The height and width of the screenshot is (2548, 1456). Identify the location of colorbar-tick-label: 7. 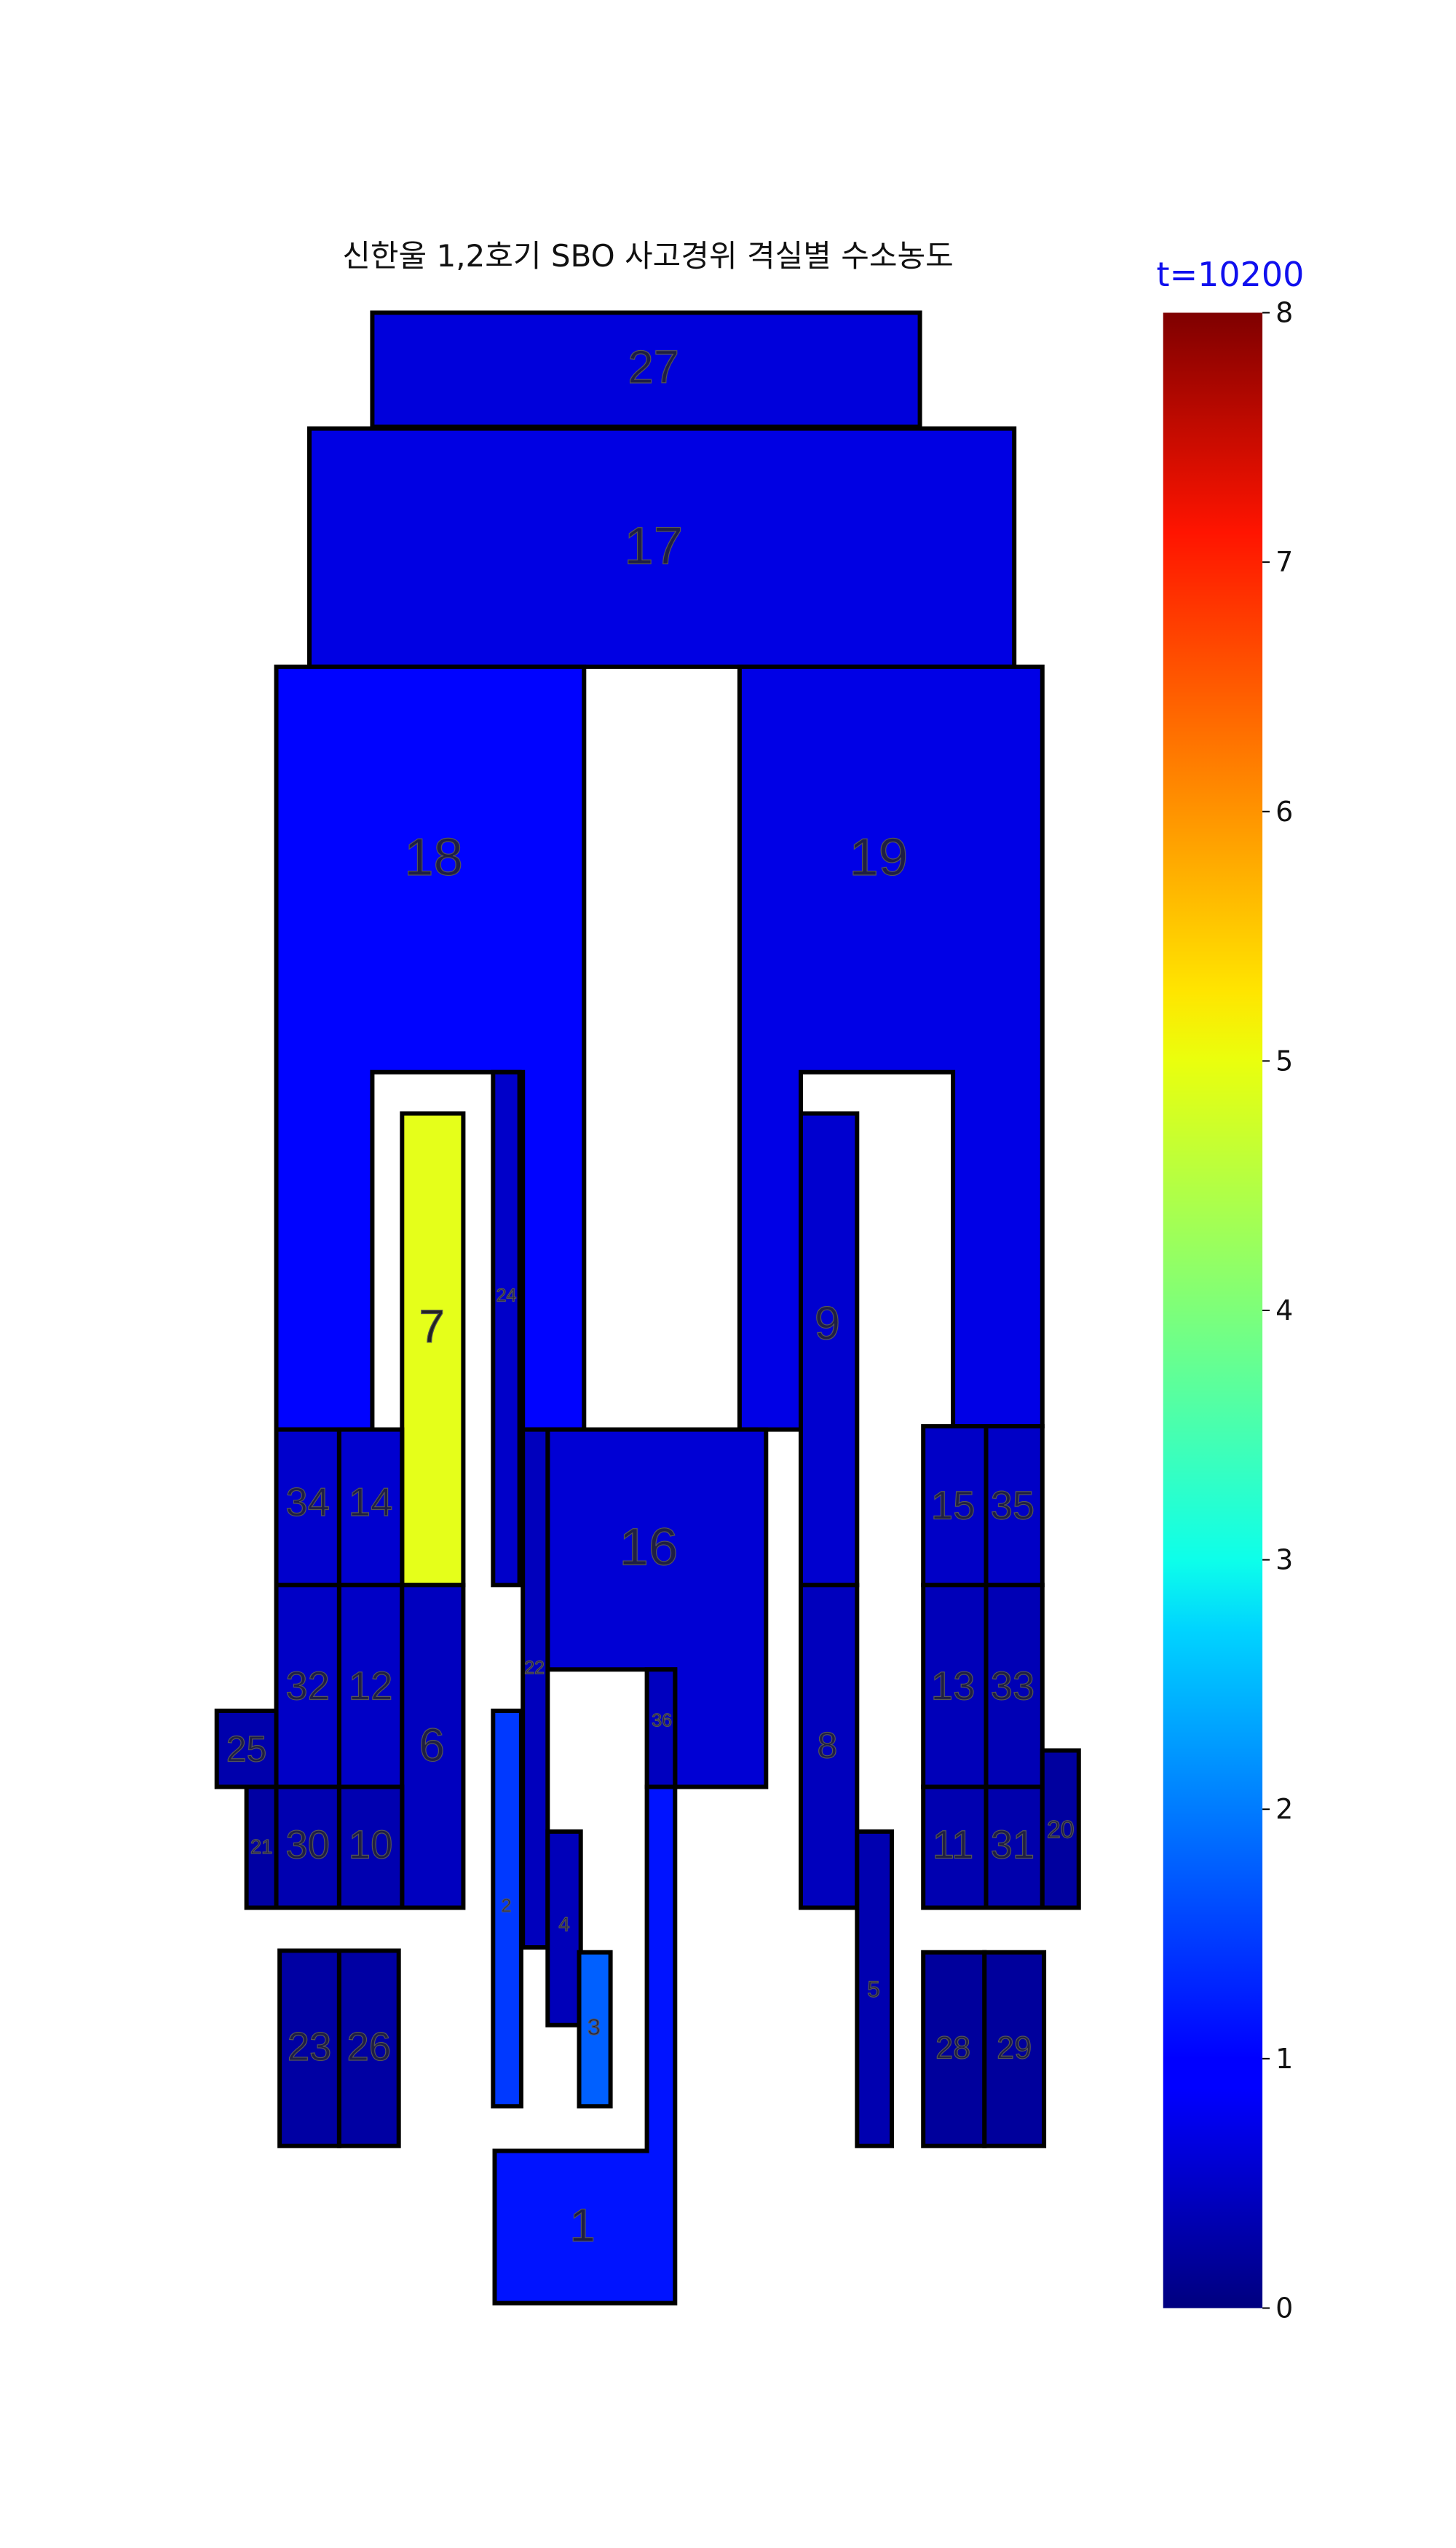
(1284, 562).